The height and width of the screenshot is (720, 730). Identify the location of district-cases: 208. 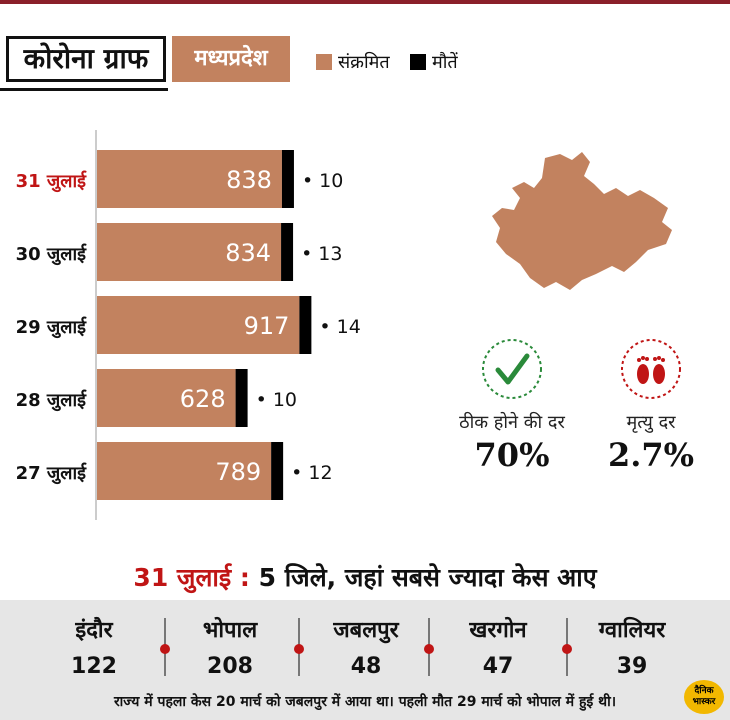
(230, 666).